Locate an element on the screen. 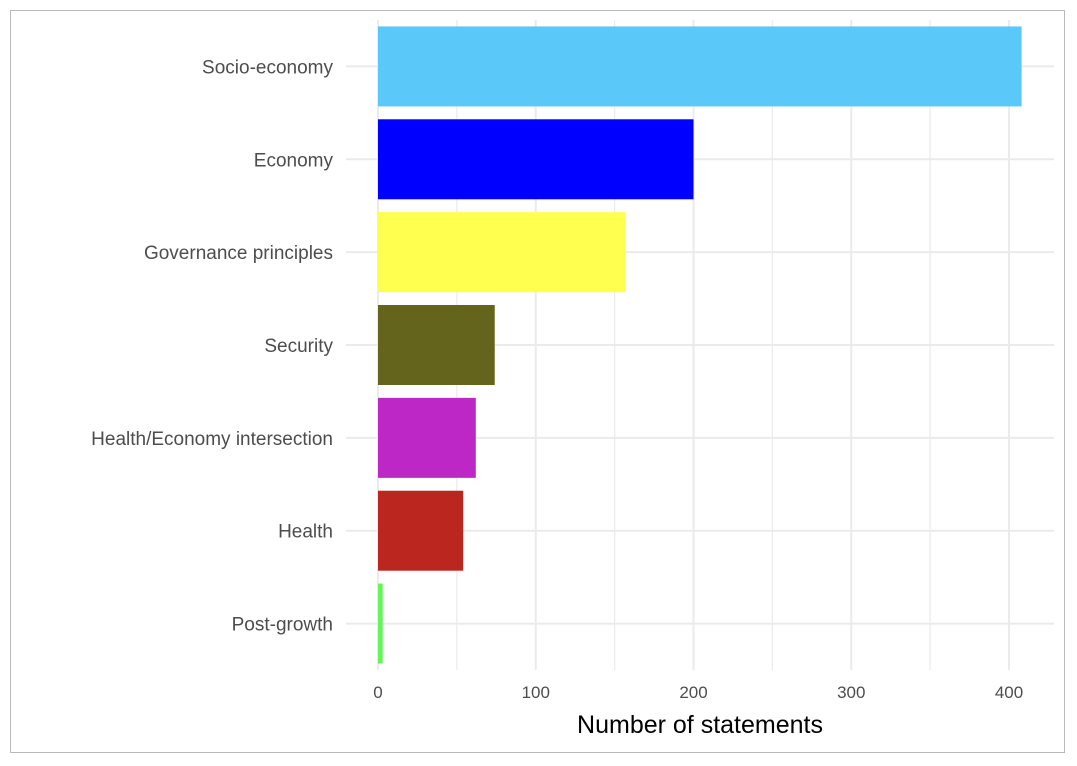 The height and width of the screenshot is (766, 1077). bar-economy is located at coordinates (536, 159).